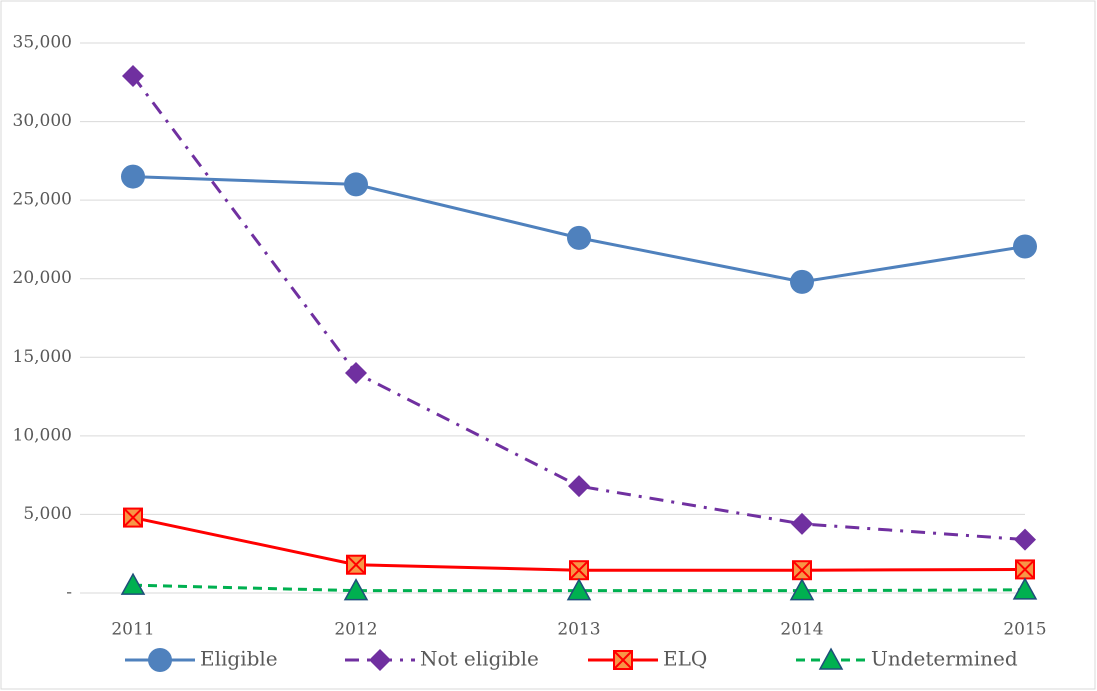 Image resolution: width=1097 pixels, height=691 pixels. What do you see at coordinates (47, 514) in the screenshot?
I see `y-tick-label: 5,000` at bounding box center [47, 514].